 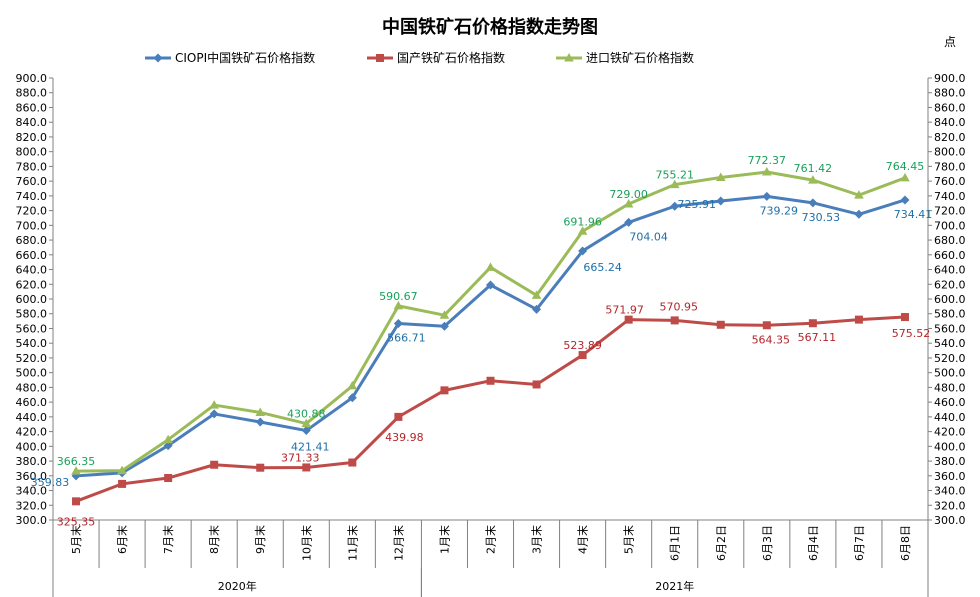 What do you see at coordinates (300, 457) in the screenshot?
I see `data-label: 371.33` at bounding box center [300, 457].